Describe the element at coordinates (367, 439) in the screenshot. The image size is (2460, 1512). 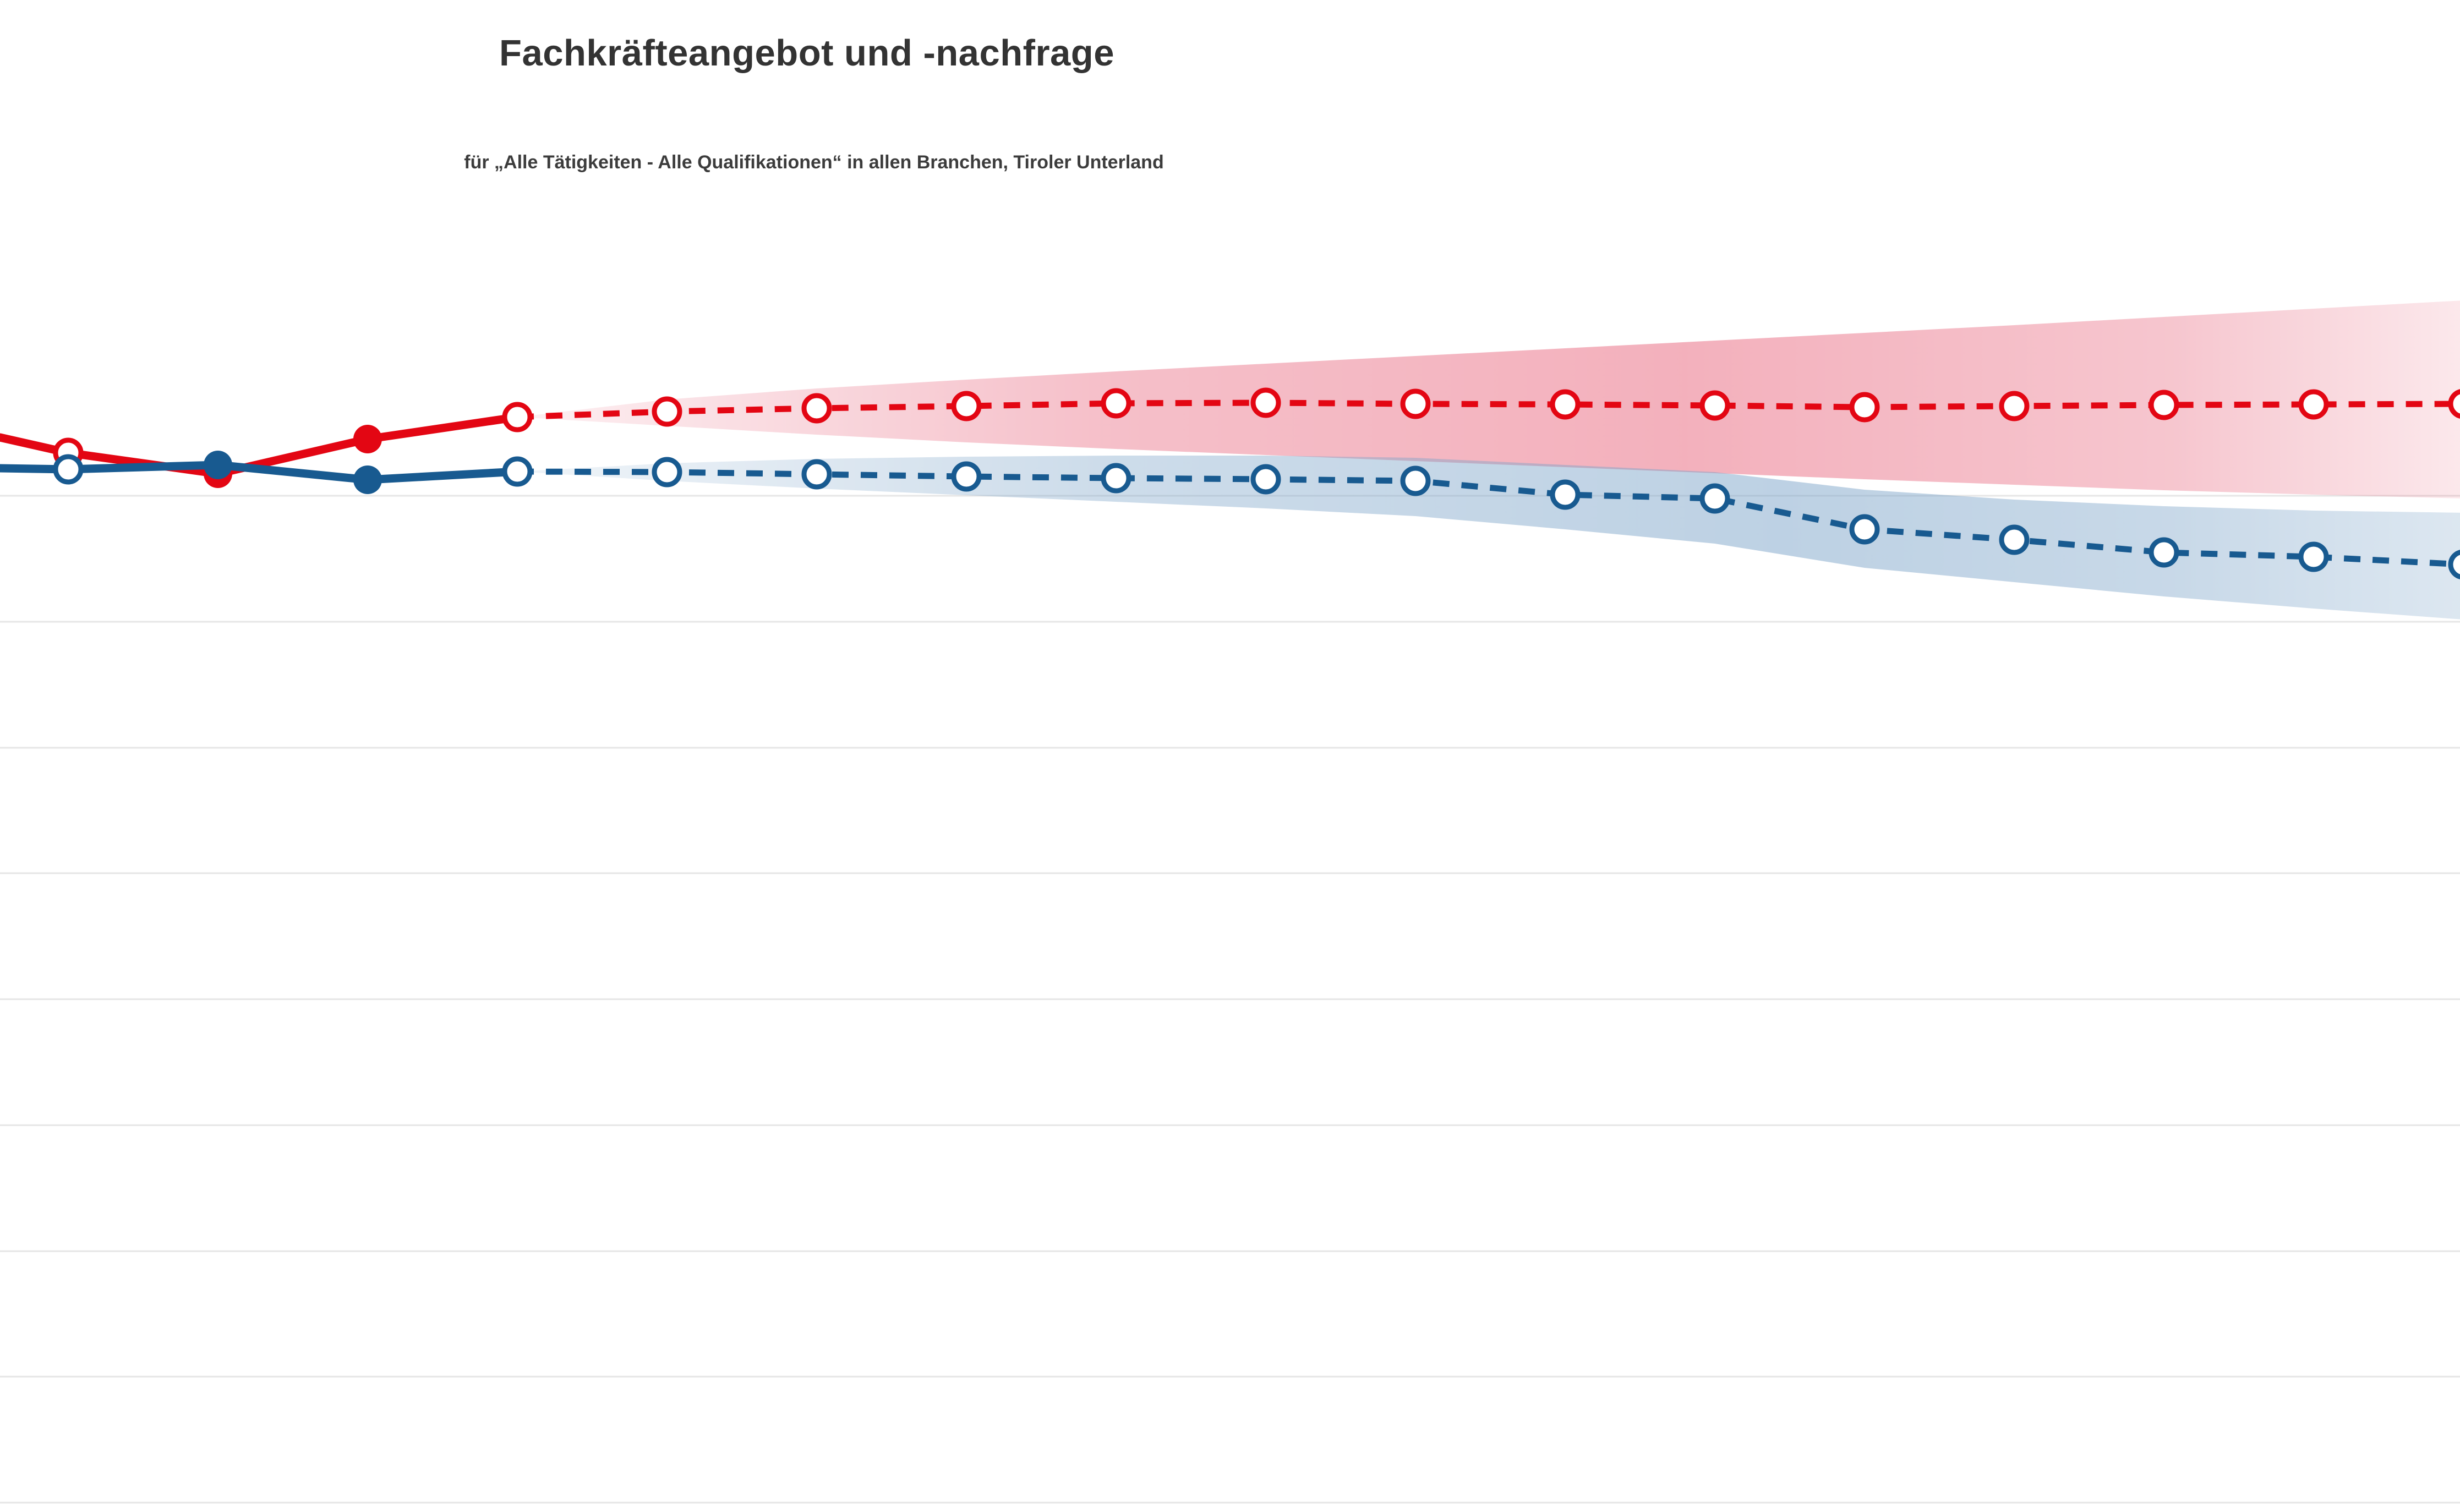
I see `data-point-filled-series_red` at that location.